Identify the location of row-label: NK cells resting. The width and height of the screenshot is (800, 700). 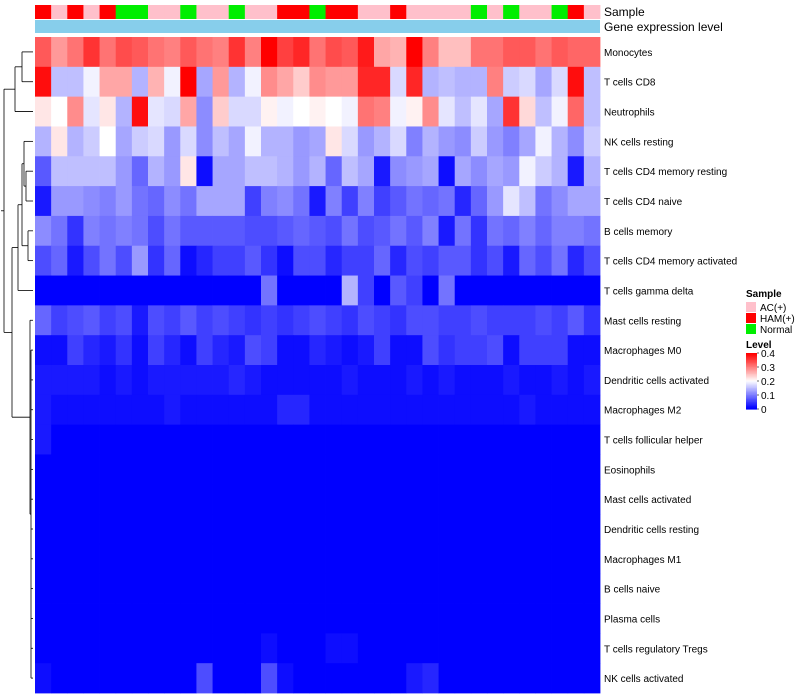
(638, 142).